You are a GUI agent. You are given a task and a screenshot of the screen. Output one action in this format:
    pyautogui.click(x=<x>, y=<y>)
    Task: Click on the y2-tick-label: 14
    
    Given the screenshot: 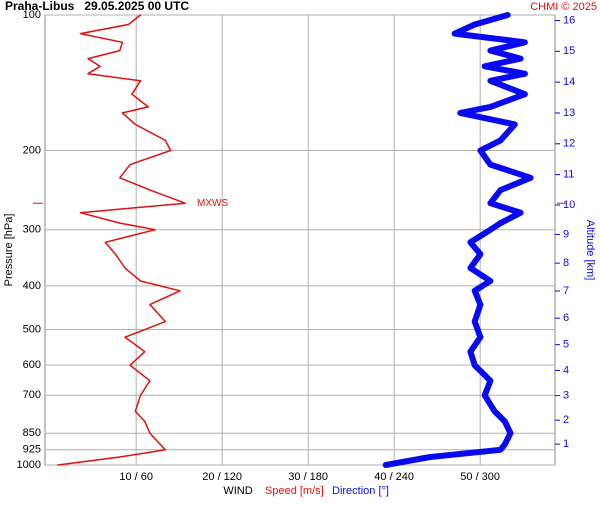 What is the action you would take?
    pyautogui.click(x=569, y=82)
    